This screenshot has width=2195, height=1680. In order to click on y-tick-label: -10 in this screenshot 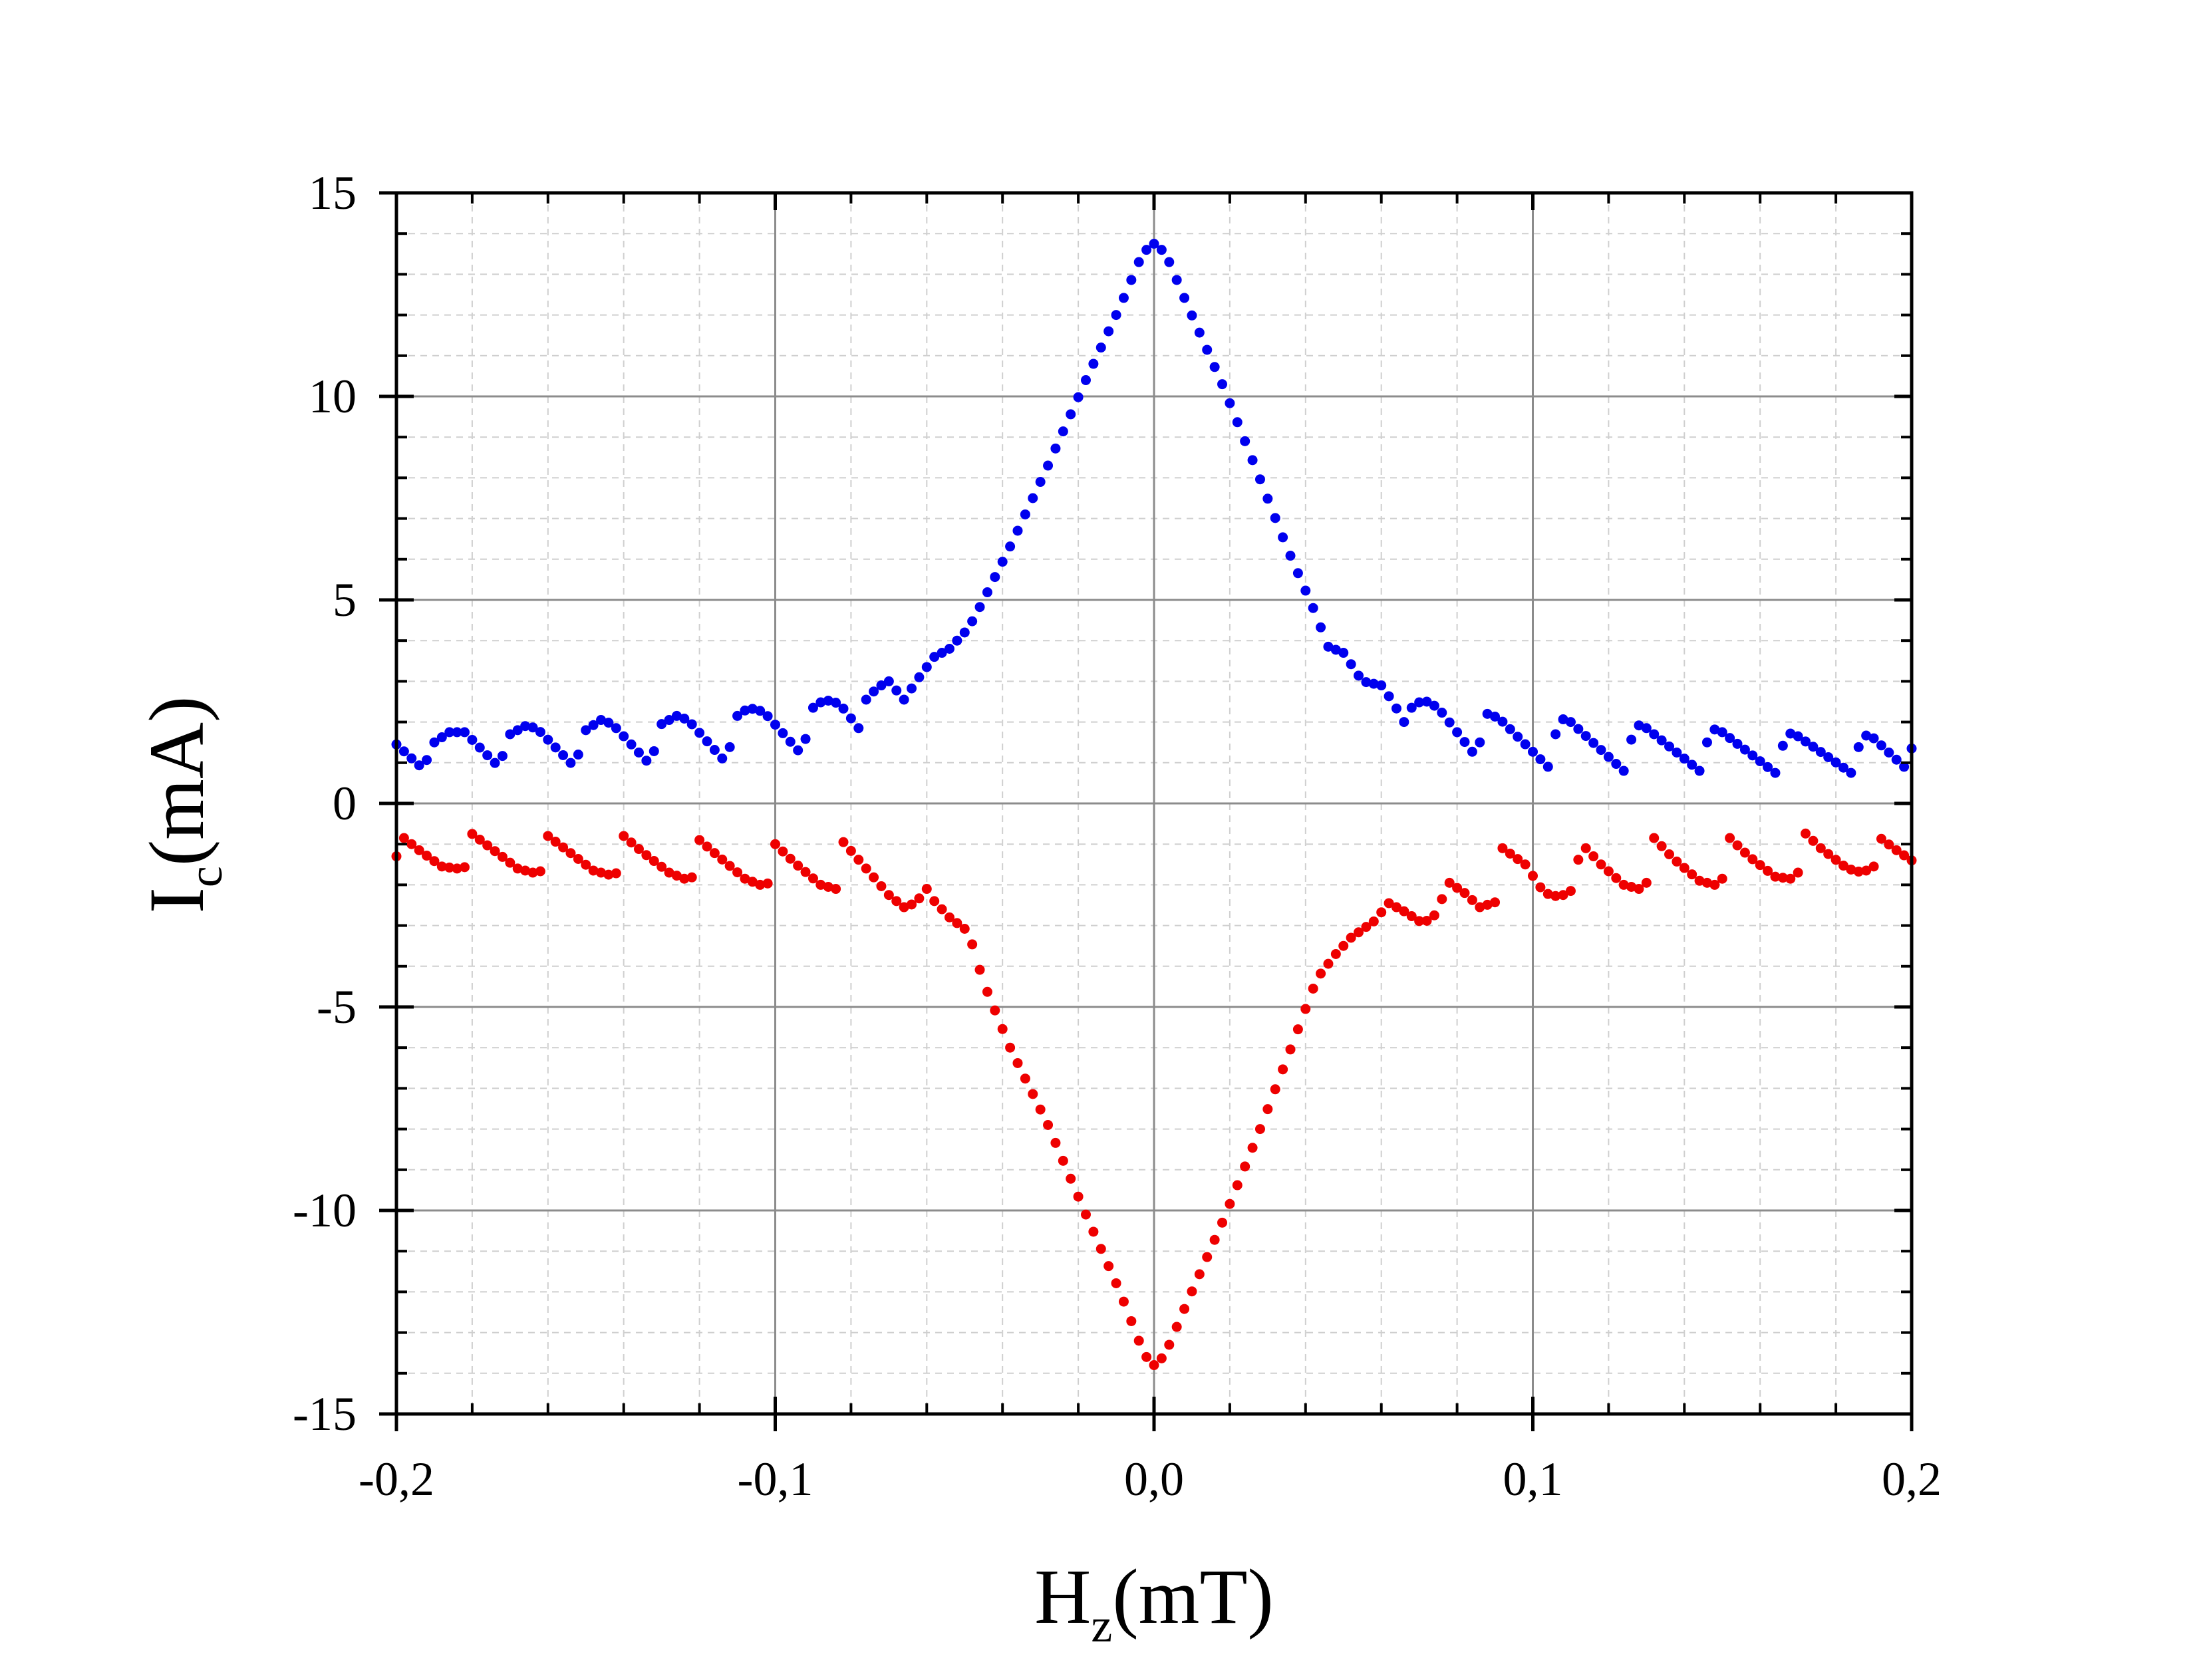, I will do `click(325, 1210)`.